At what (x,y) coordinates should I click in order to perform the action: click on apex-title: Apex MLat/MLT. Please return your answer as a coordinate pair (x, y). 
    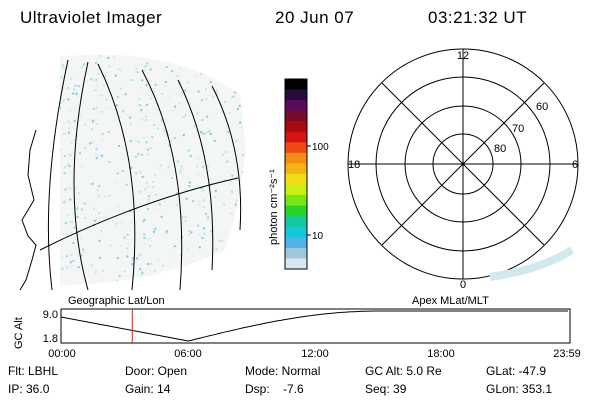
    Looking at the image, I should click on (450, 301).